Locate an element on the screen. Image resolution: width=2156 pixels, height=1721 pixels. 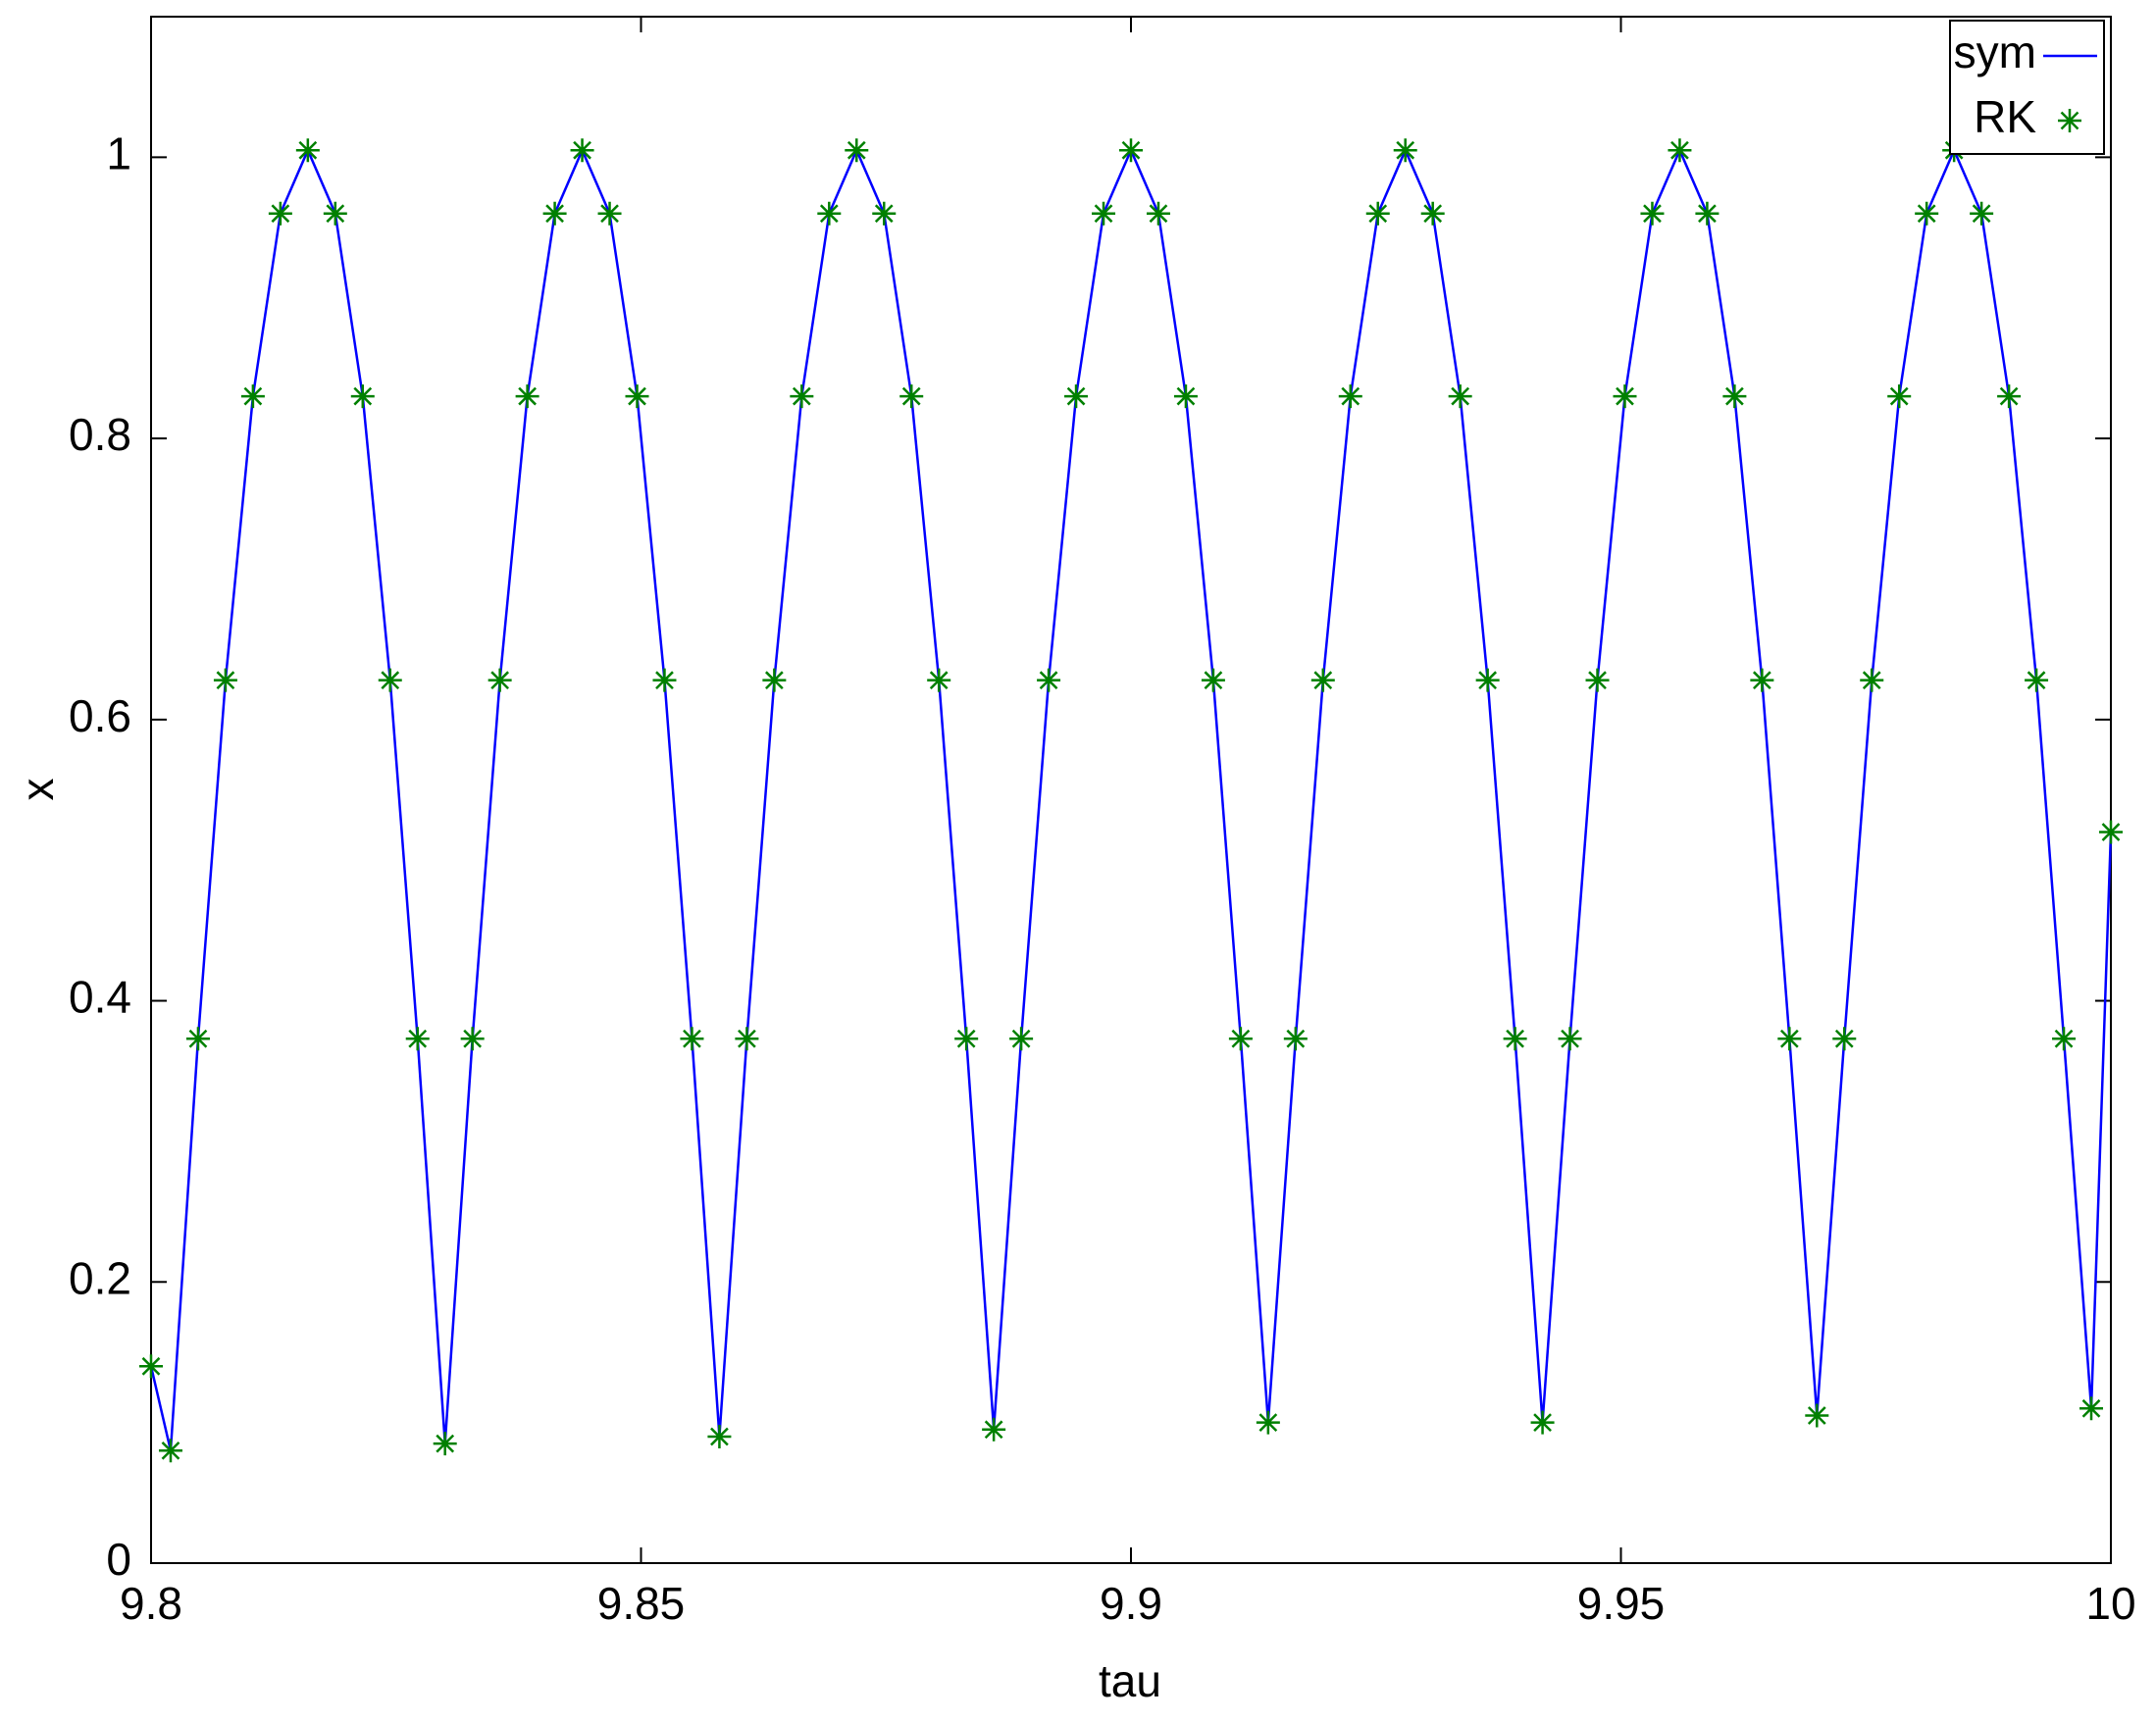
y-tick-label: 0.8 is located at coordinates (100, 434).